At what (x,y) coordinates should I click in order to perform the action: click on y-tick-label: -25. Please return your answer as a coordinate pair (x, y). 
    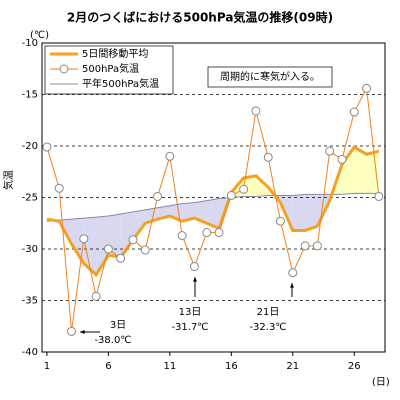
    Looking at the image, I should click on (30, 198).